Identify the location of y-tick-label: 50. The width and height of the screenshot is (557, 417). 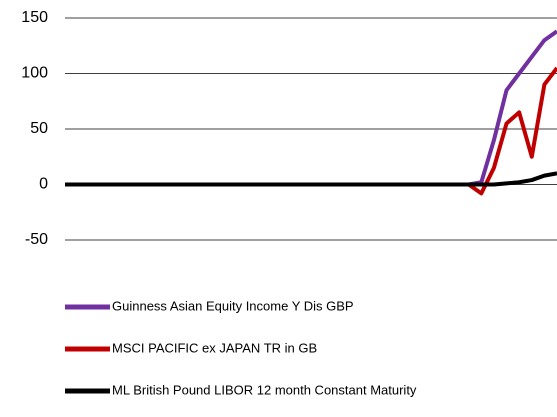
(39, 128).